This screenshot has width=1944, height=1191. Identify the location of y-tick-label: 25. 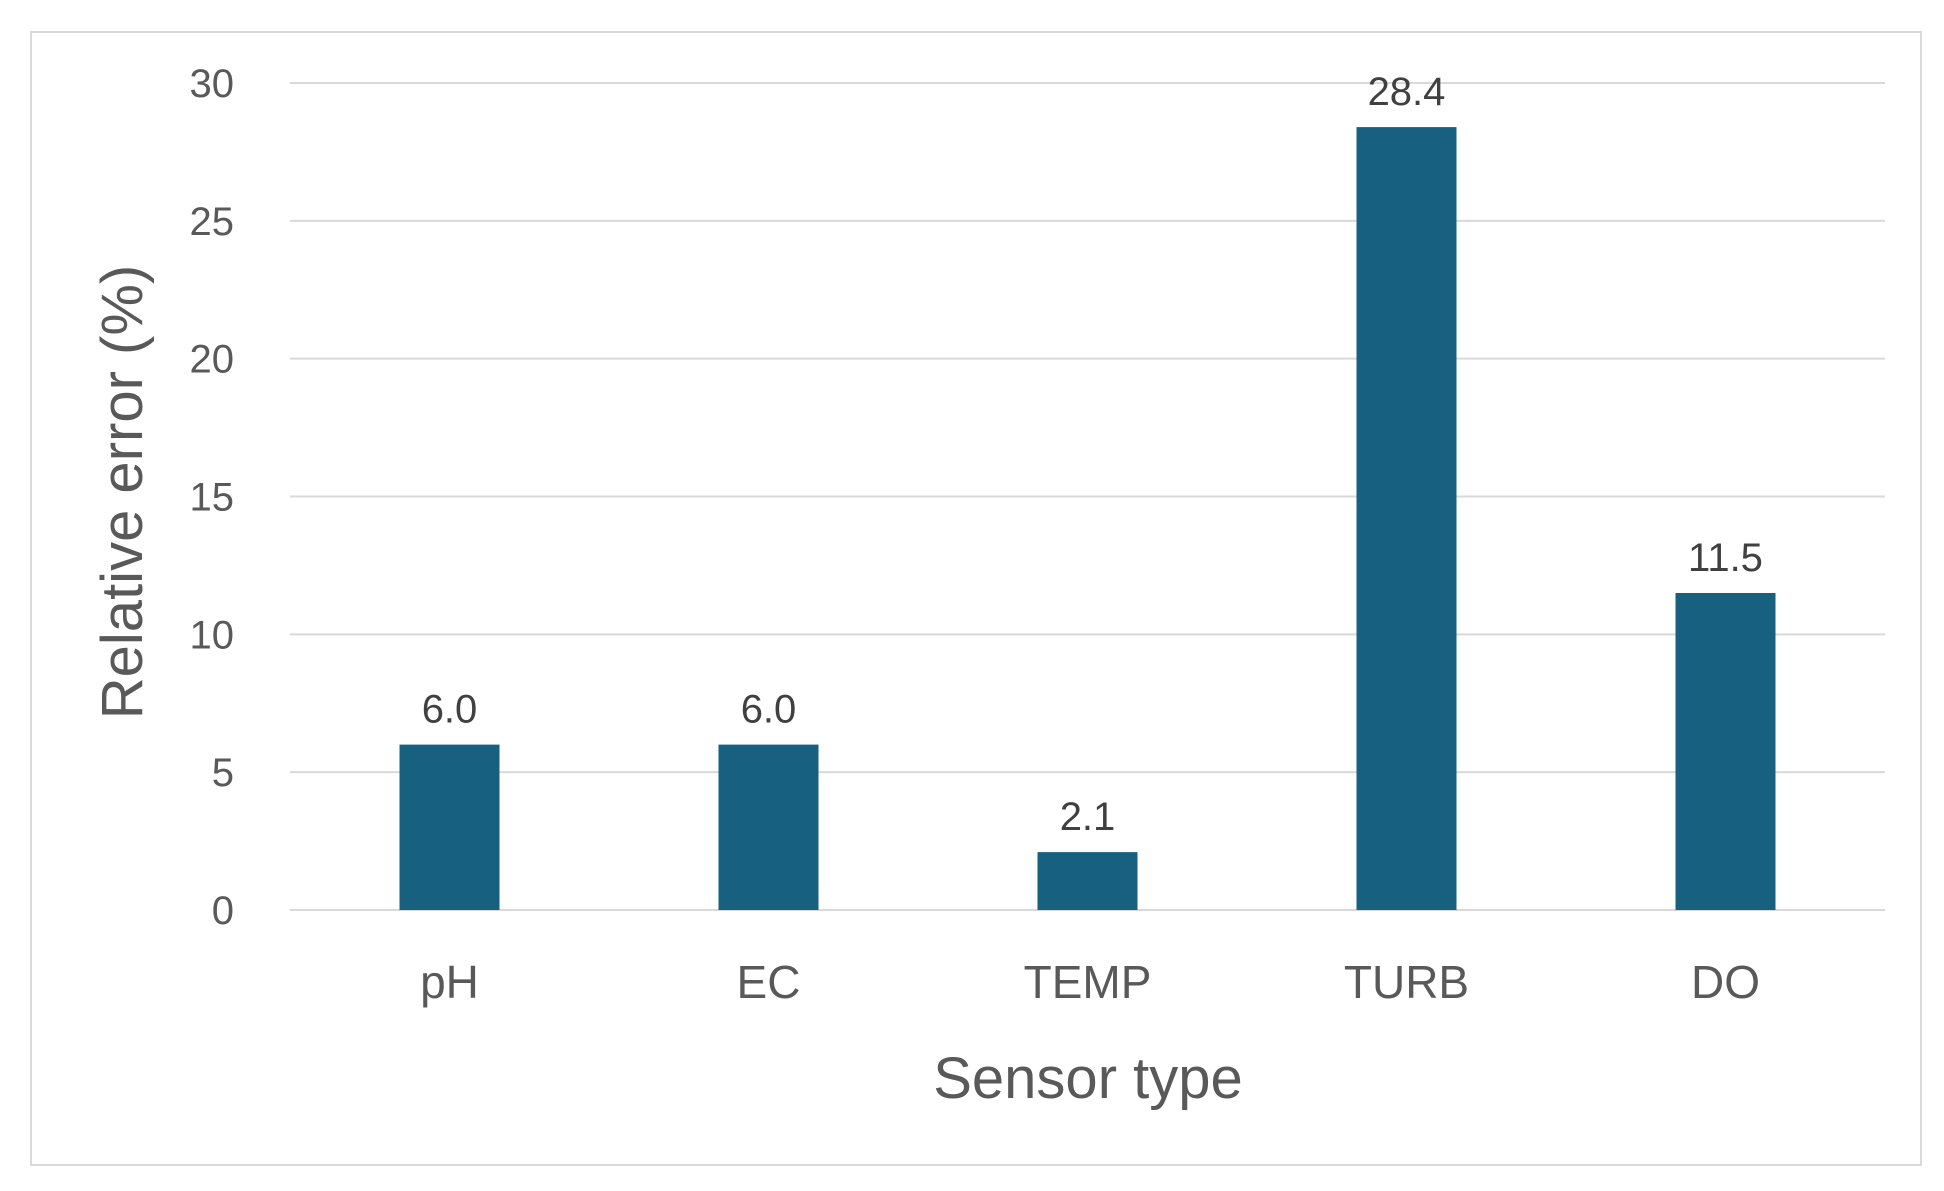
(212, 222).